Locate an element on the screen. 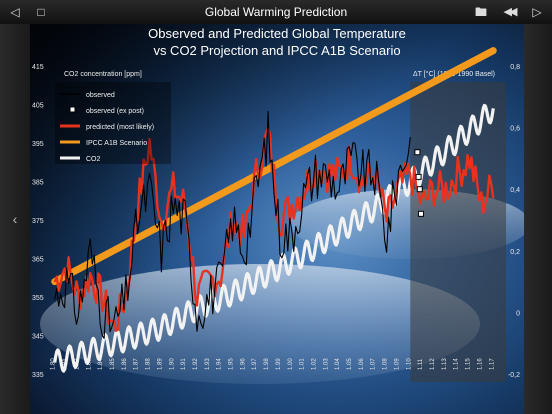 The image size is (552, 414). x-tick-label: 1.87 is located at coordinates (137, 364).